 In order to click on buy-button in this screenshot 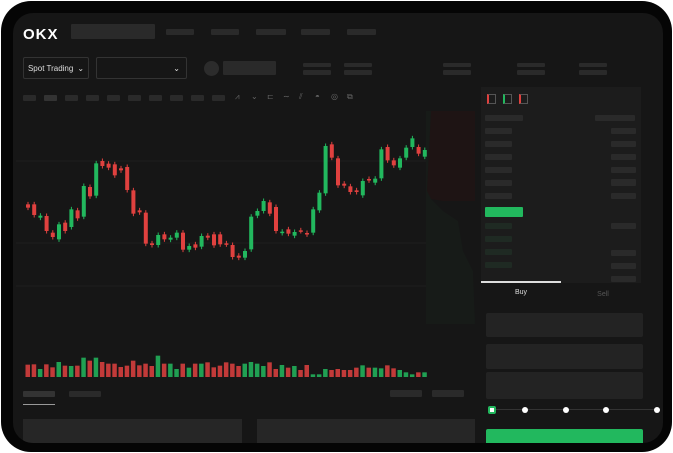, I will do `click(564, 436)`.